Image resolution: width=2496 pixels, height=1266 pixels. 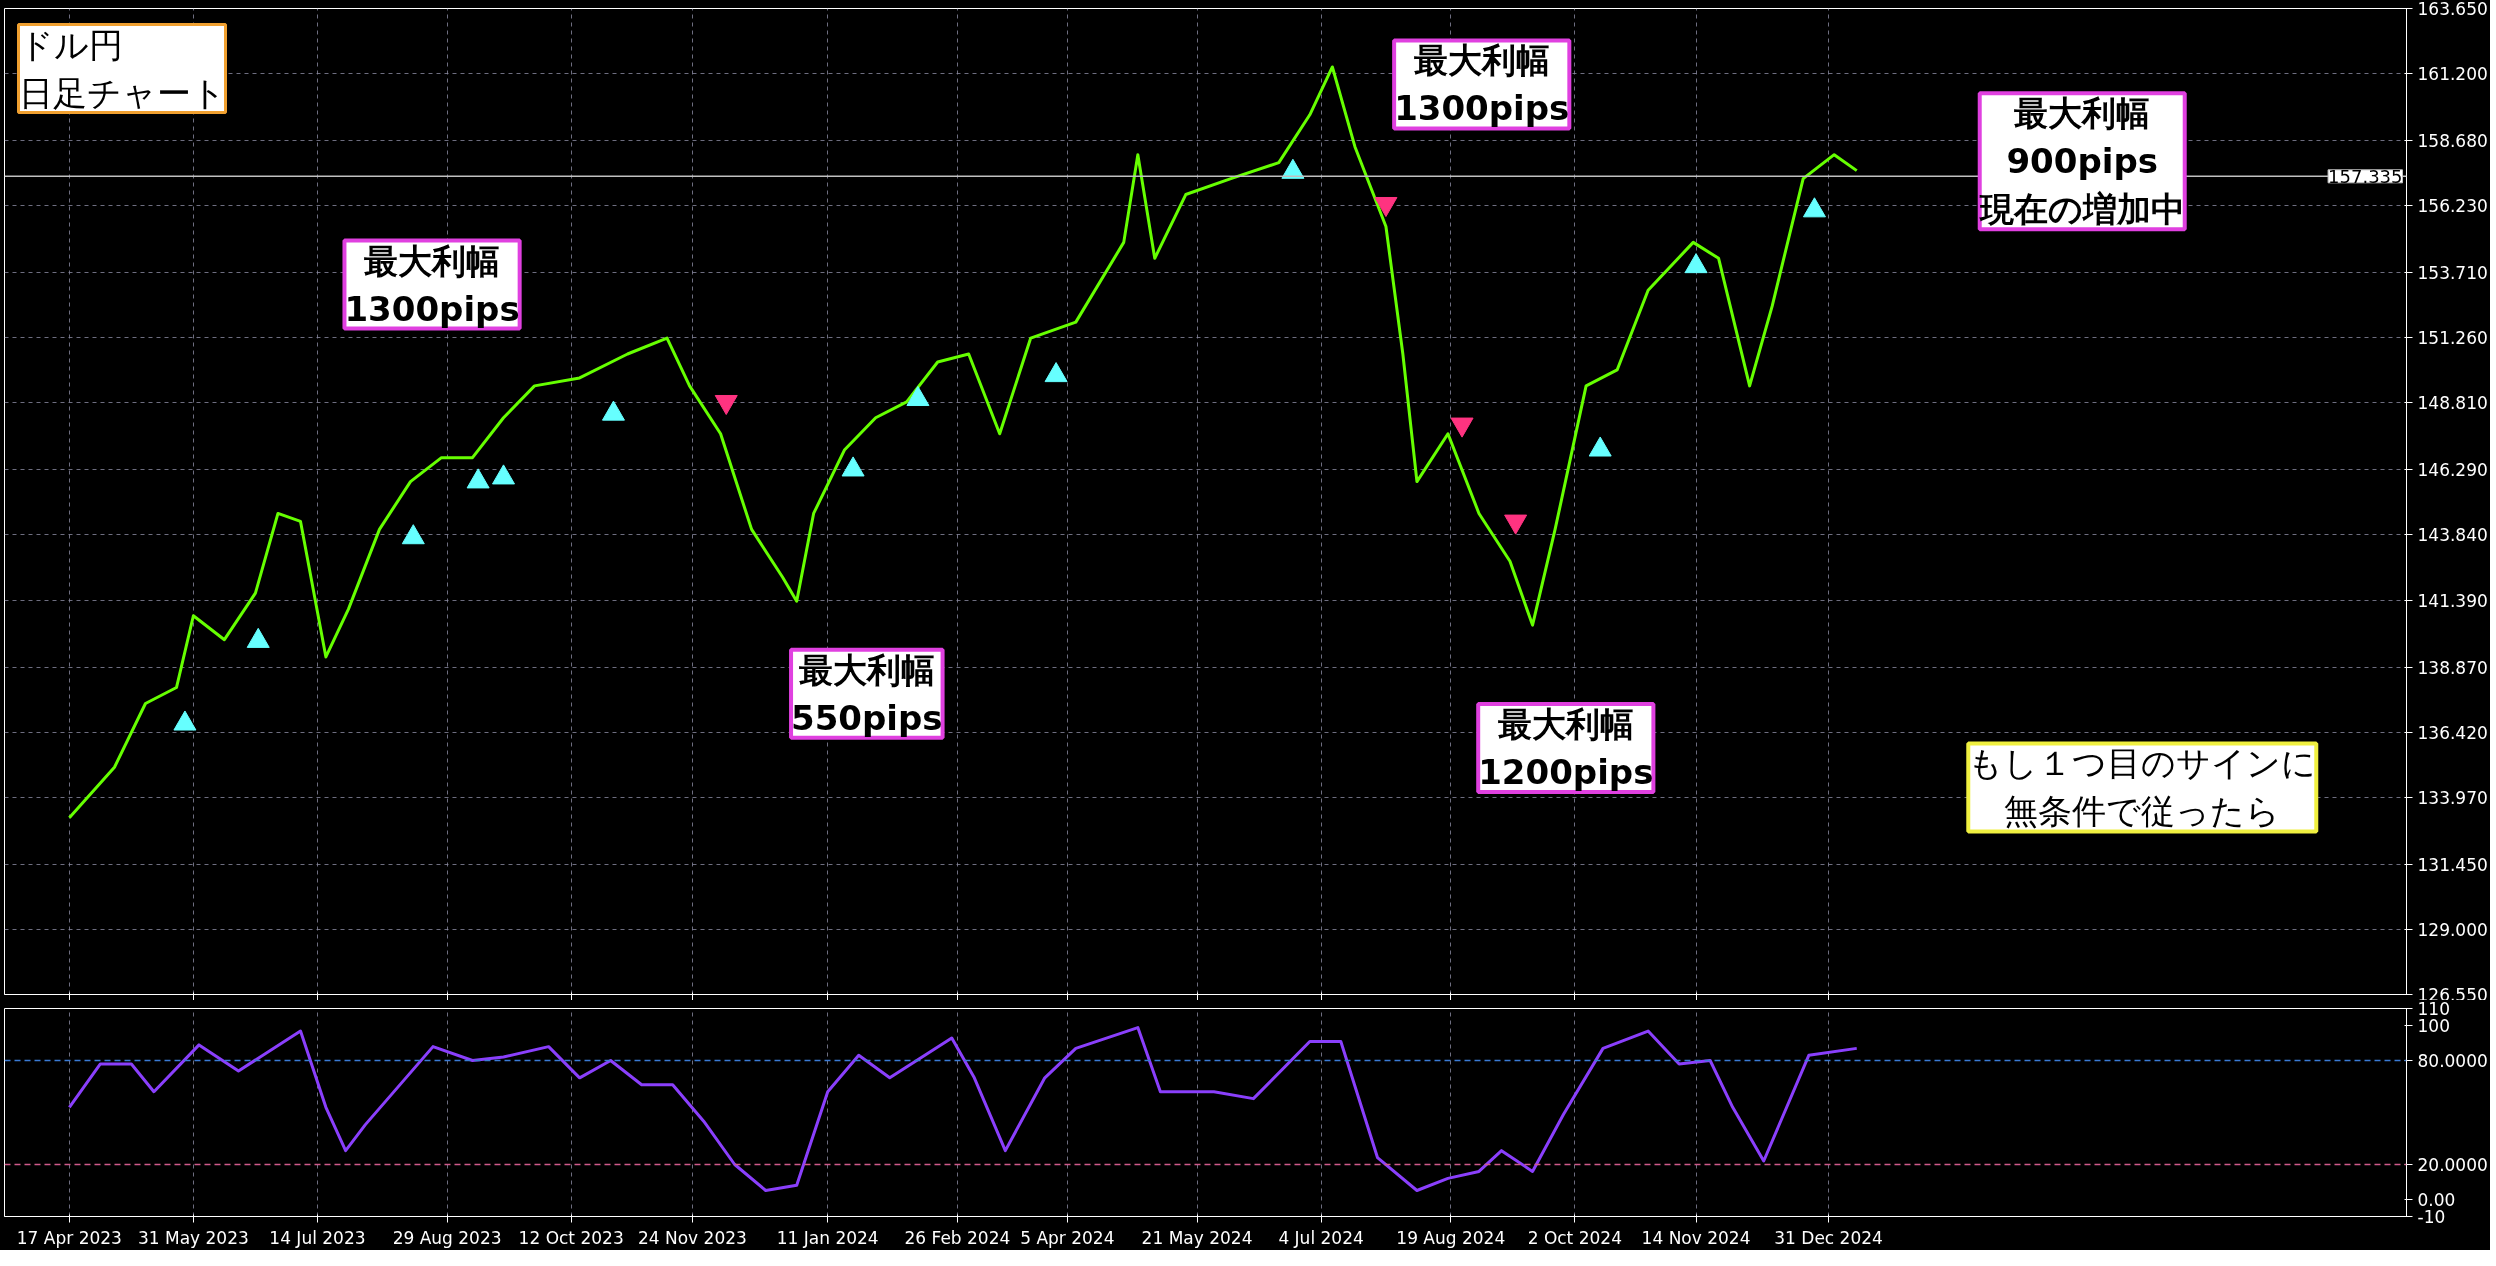 What do you see at coordinates (571, 1237) in the screenshot?
I see `x-tick-label: 12 Oct 2023` at bounding box center [571, 1237].